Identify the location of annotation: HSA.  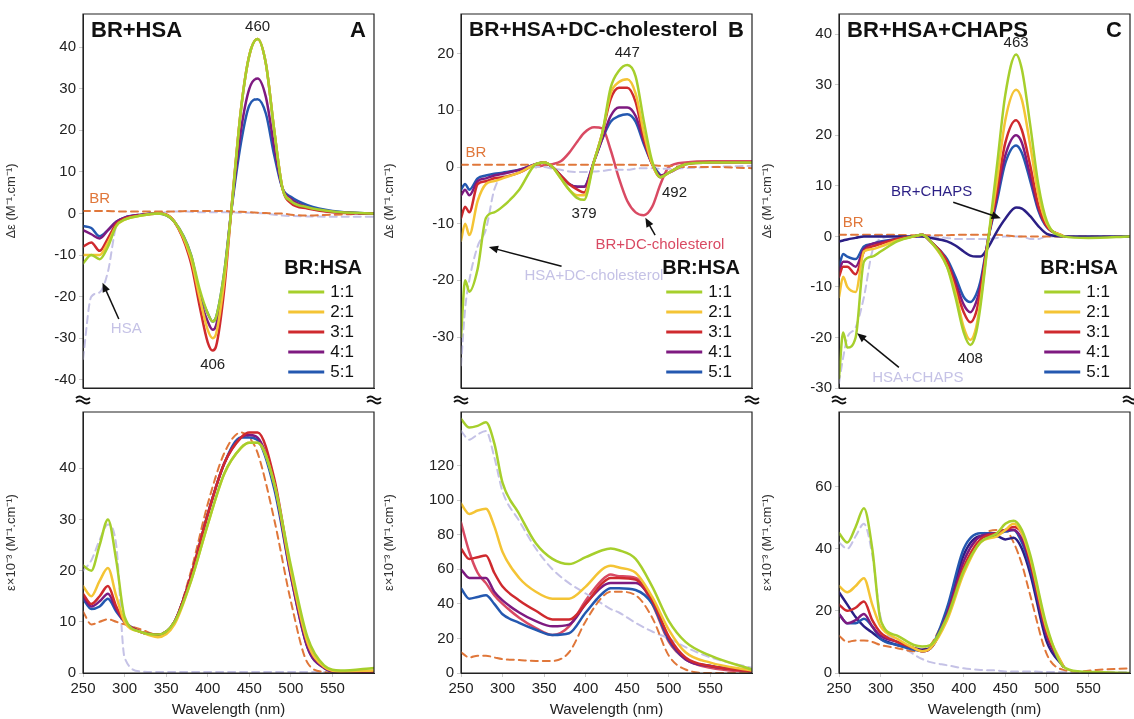
(126, 328).